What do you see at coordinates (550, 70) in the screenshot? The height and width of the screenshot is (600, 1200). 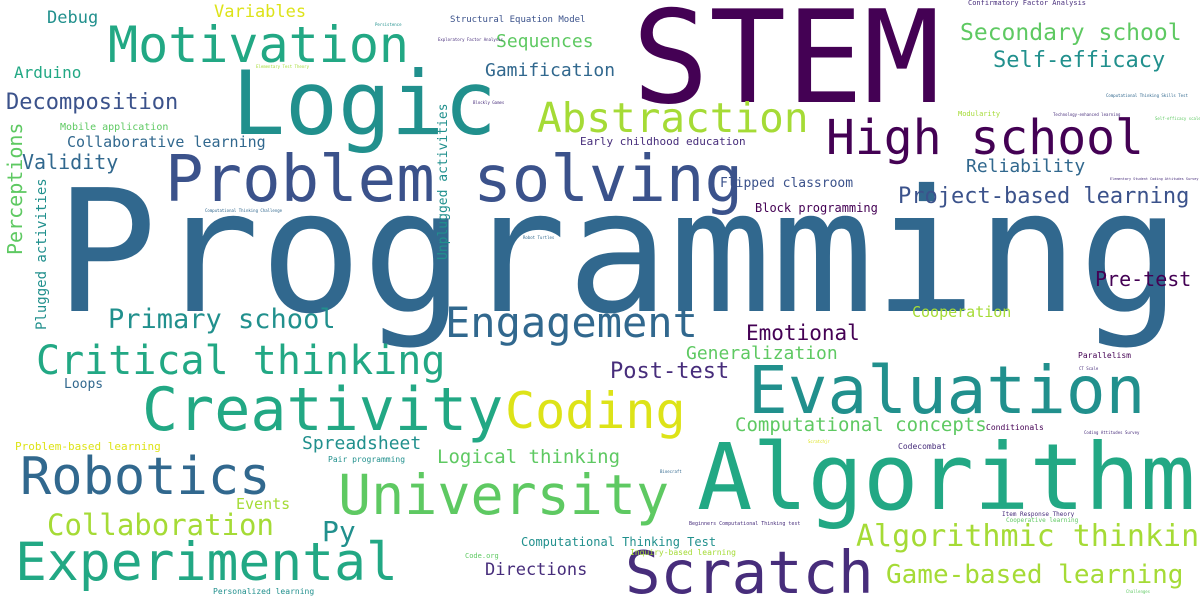 I see `word-gamification: Gamification` at bounding box center [550, 70].